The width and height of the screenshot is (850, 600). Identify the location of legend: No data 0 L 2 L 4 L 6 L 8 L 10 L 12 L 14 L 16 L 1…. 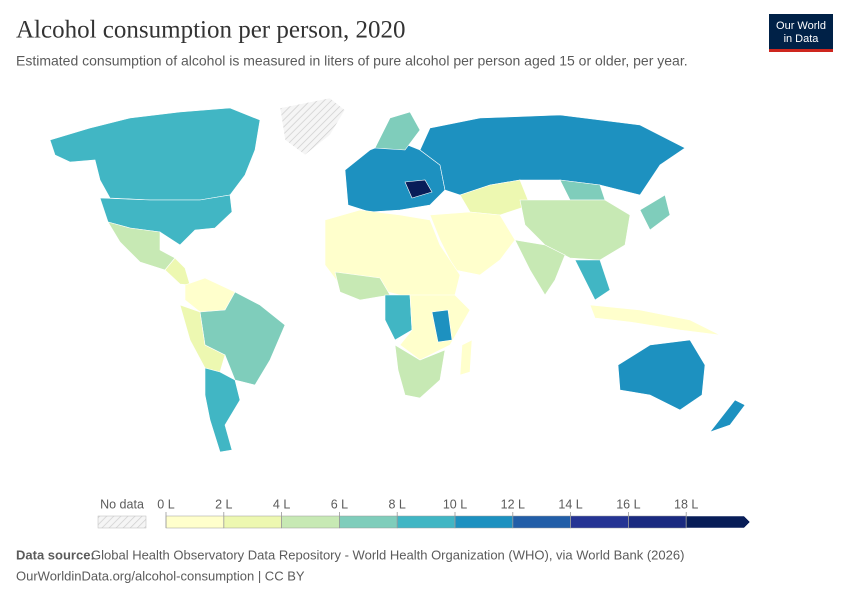
(424, 513).